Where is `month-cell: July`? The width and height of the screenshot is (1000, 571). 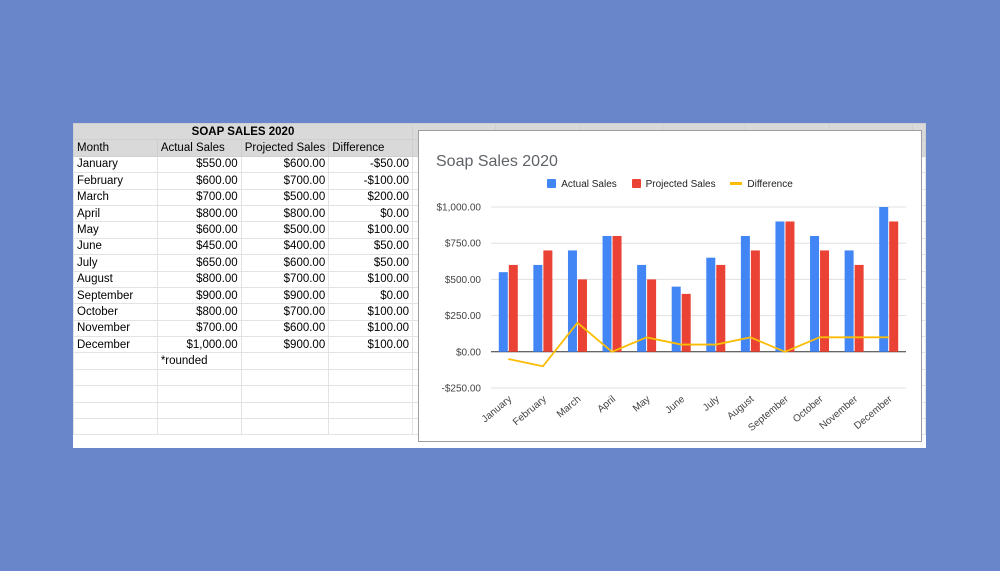
month-cell: July is located at coordinates (115, 263).